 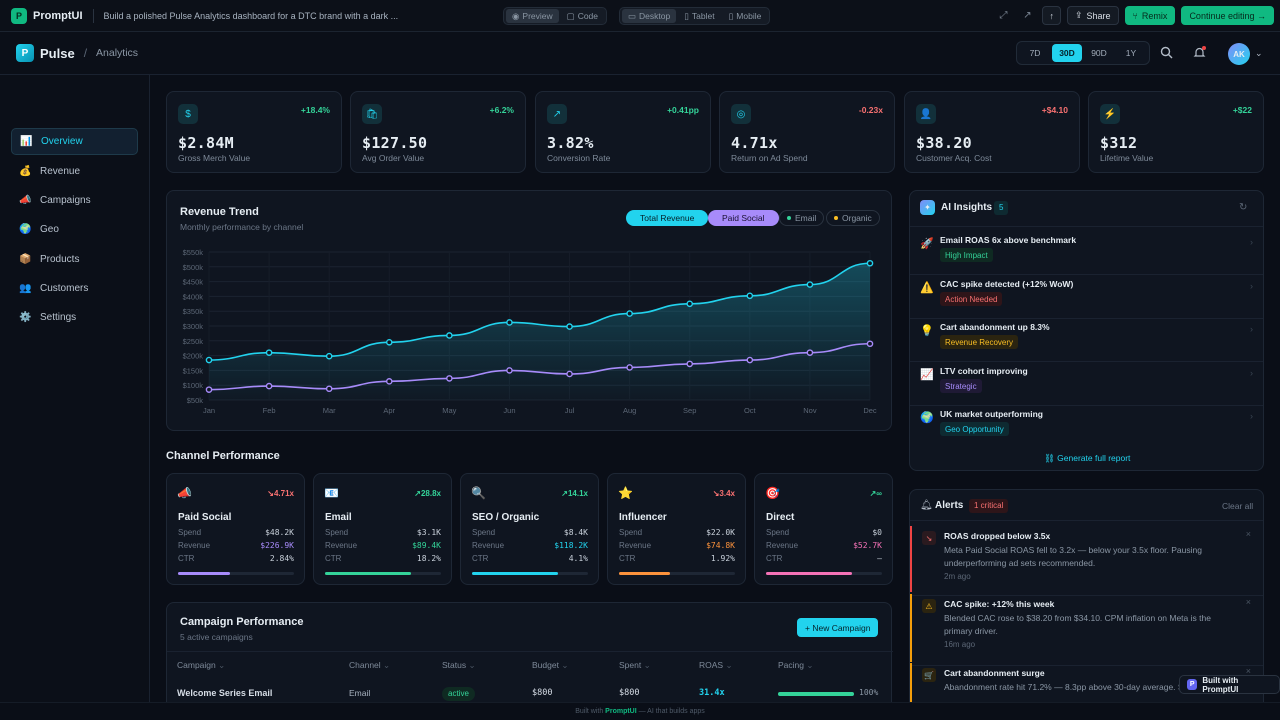 I want to click on kpi-card-roas: ◎ -0.23x 4.71x Return on Ad Spend, so click(x=807, y=132).